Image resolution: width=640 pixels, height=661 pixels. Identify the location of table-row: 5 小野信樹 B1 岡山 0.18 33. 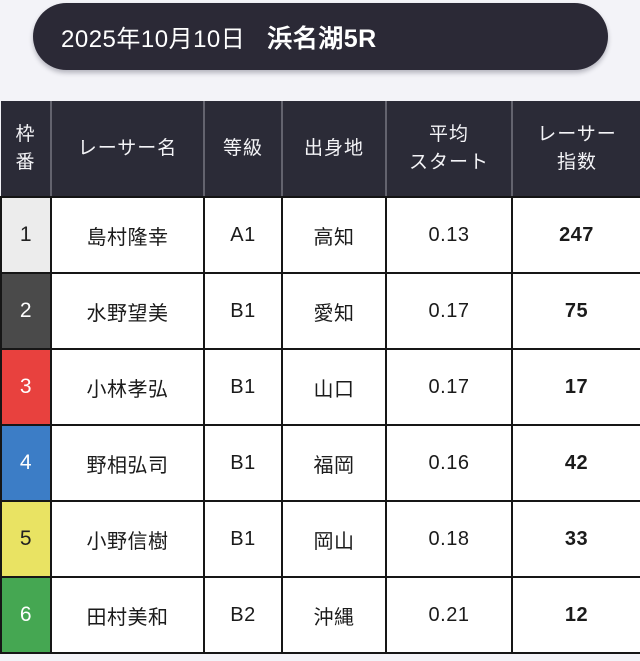
(320, 539).